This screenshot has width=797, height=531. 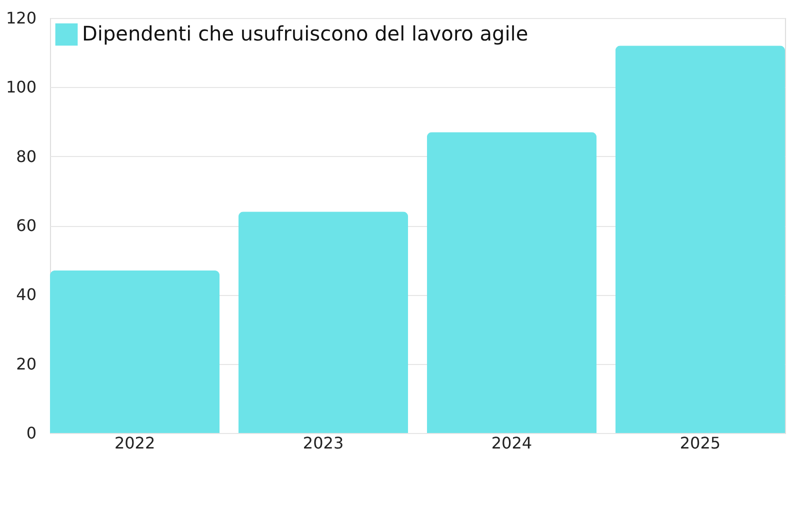 I want to click on legend-label: Dipendenti che usufruiscono del lavoro agile, so click(x=305, y=34).